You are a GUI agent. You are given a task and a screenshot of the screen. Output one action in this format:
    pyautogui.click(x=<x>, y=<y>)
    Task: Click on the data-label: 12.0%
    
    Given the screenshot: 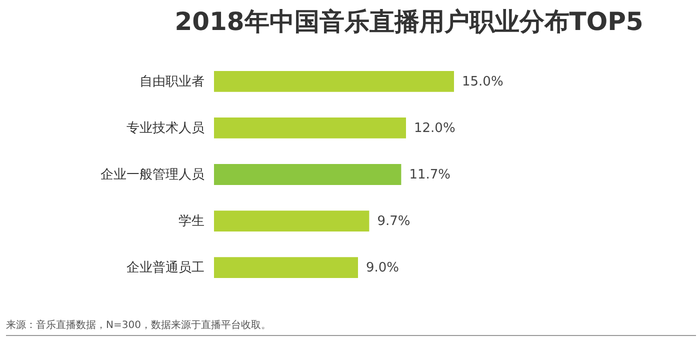 What is the action you would take?
    pyautogui.click(x=435, y=128)
    